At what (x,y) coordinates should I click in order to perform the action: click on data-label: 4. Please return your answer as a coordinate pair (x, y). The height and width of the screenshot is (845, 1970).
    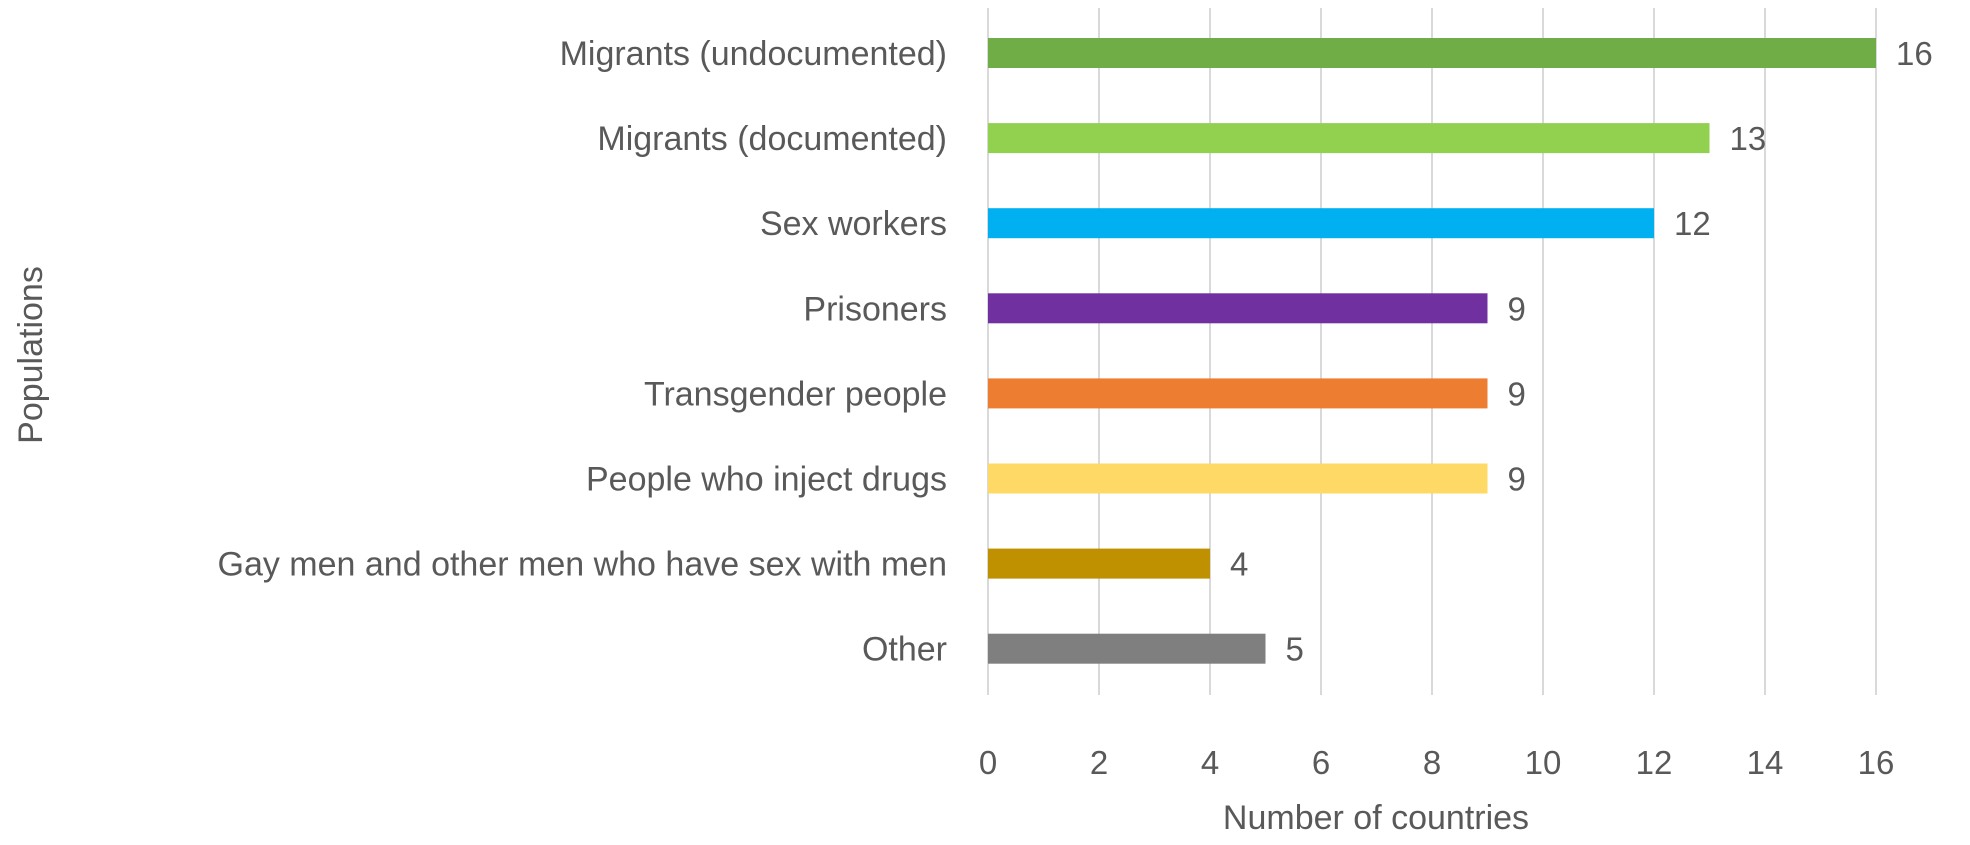
    Looking at the image, I should click on (1239, 564).